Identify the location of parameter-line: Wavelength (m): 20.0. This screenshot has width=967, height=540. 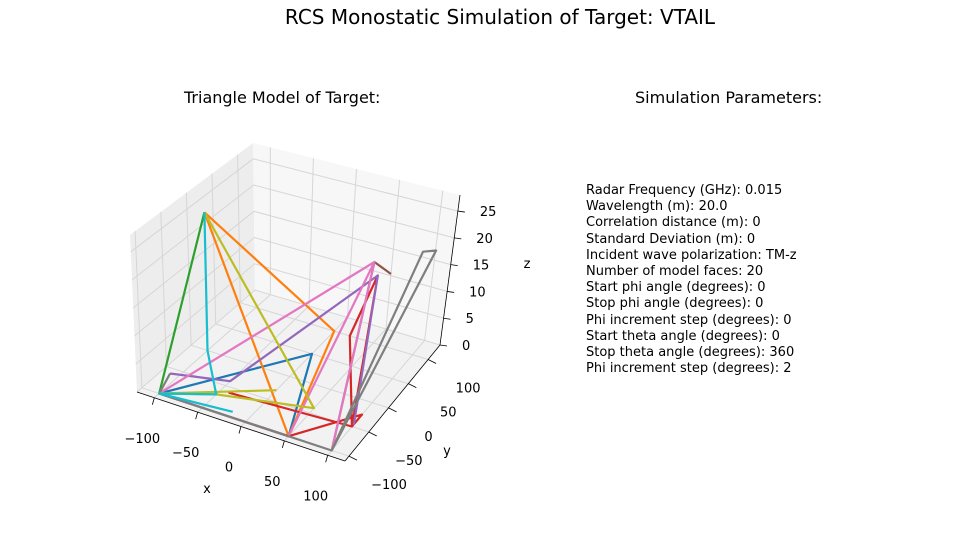
(657, 207).